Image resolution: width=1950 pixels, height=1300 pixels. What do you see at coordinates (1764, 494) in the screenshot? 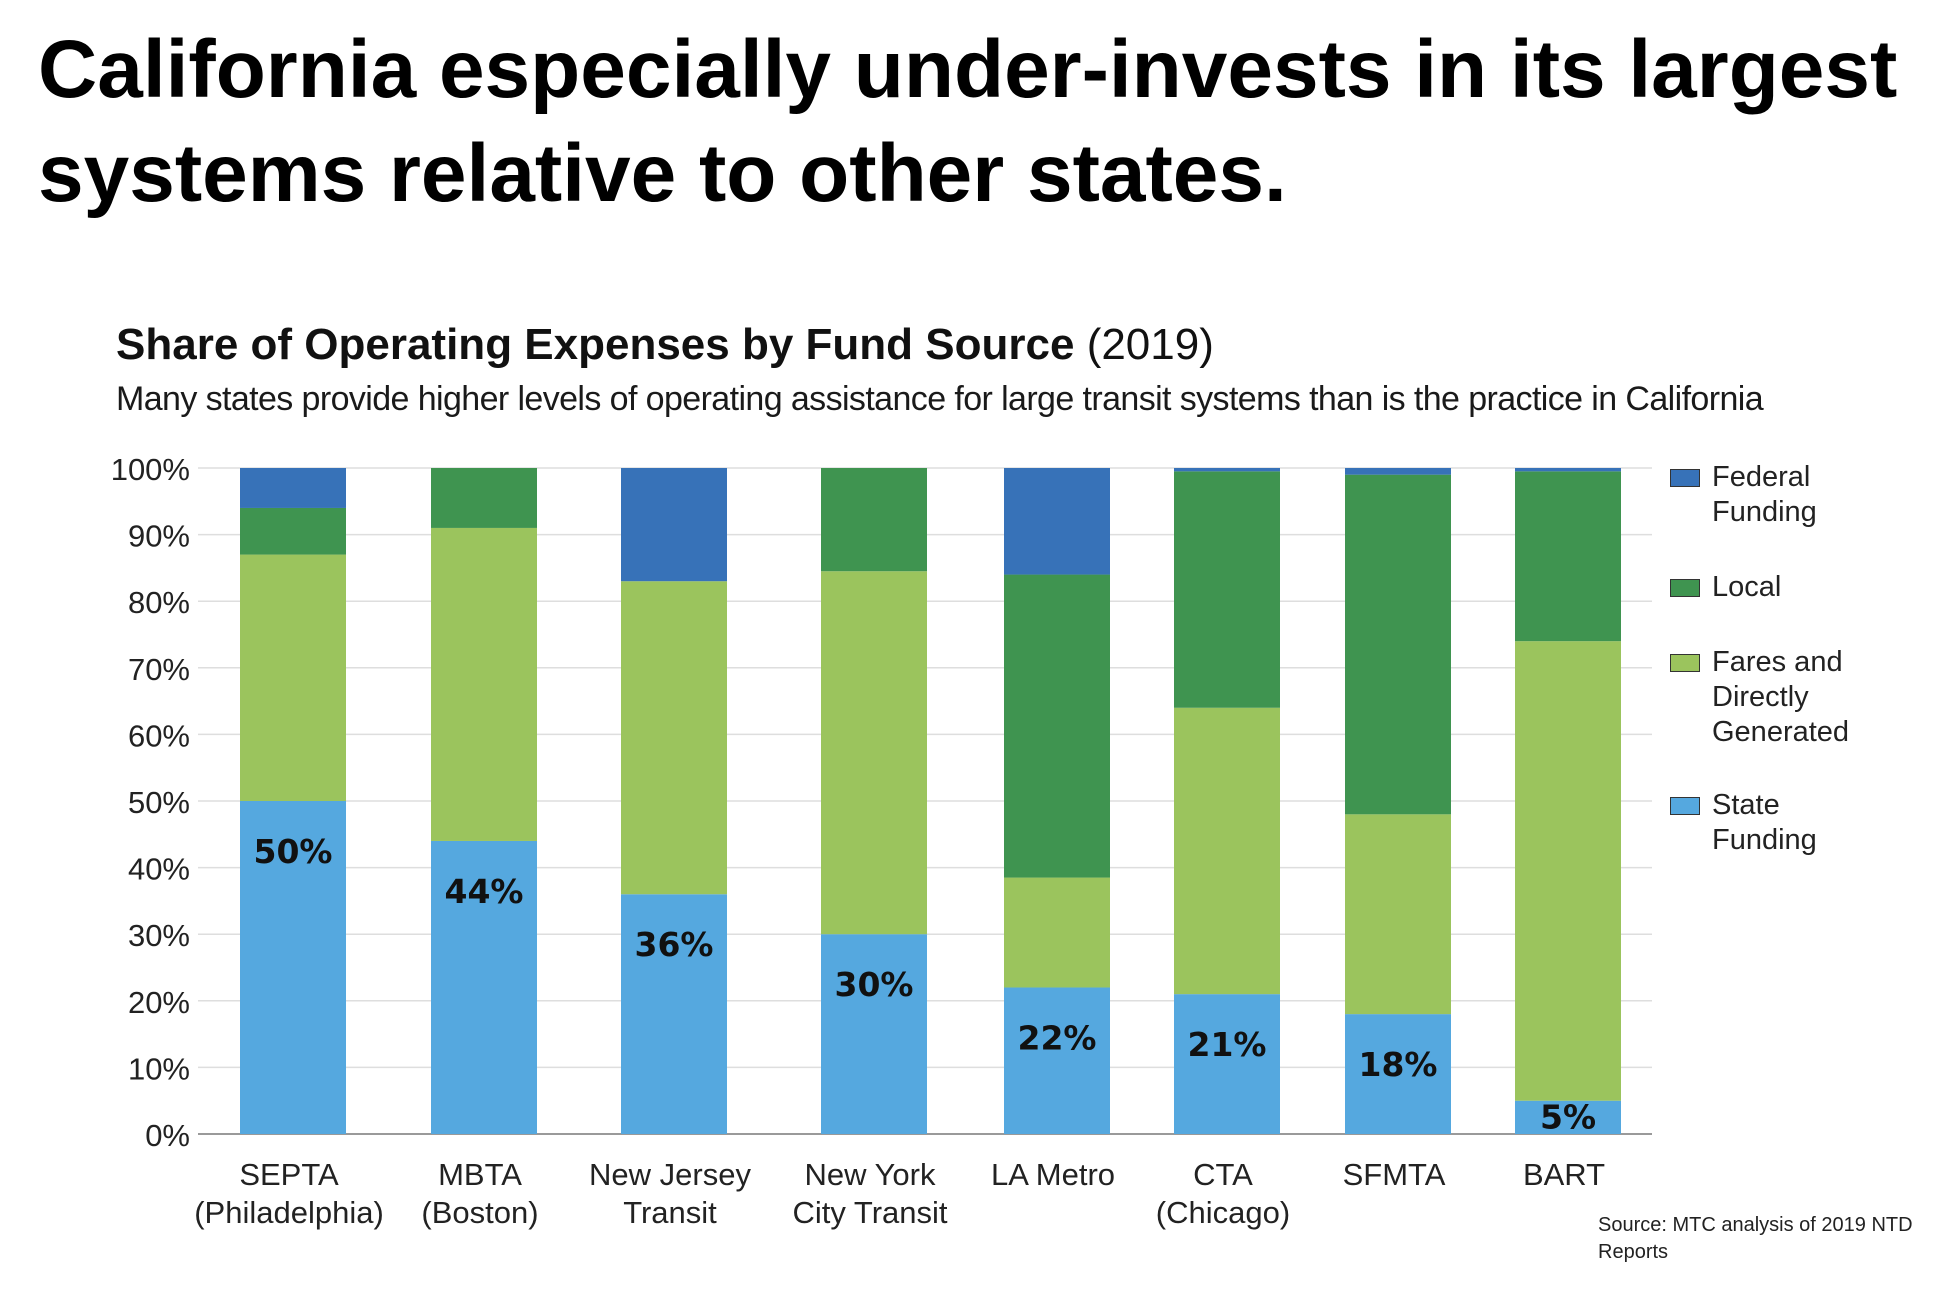
I see `legend-label: Federal Funding` at bounding box center [1764, 494].